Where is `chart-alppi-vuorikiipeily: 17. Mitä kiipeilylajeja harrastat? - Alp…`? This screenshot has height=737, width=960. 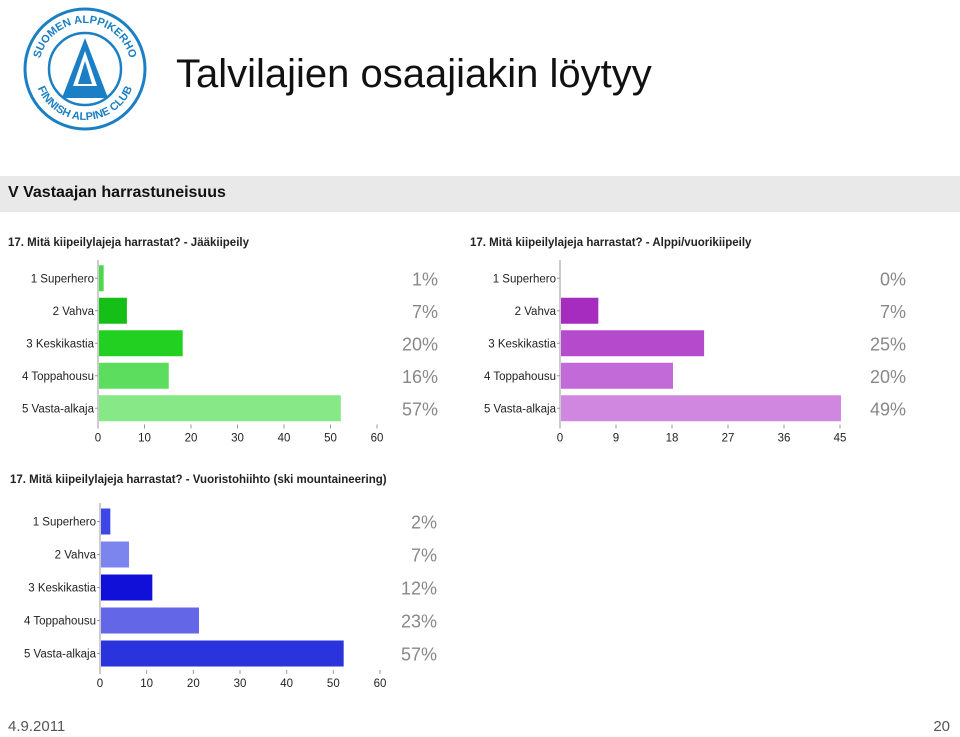
chart-alppi-vuorikiipeily: 17. Mitä kiipeilylajeja harrastat? - Alp… is located at coordinates (688, 341).